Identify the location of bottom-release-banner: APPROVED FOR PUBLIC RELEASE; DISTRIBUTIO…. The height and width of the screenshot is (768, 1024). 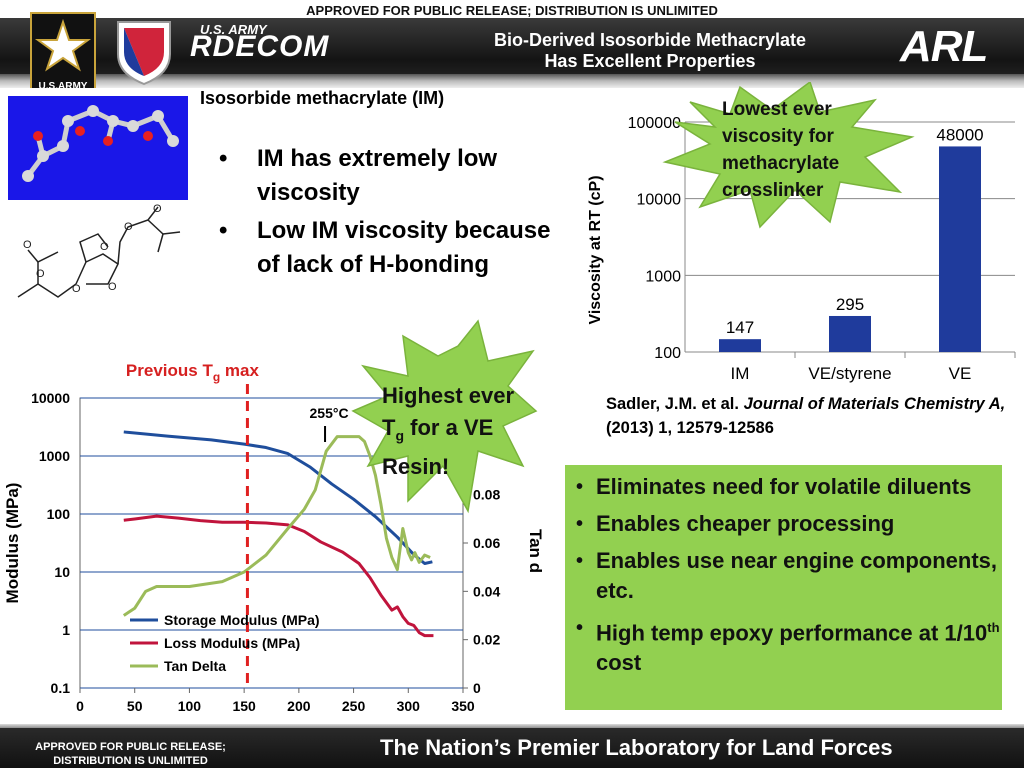
(130, 754).